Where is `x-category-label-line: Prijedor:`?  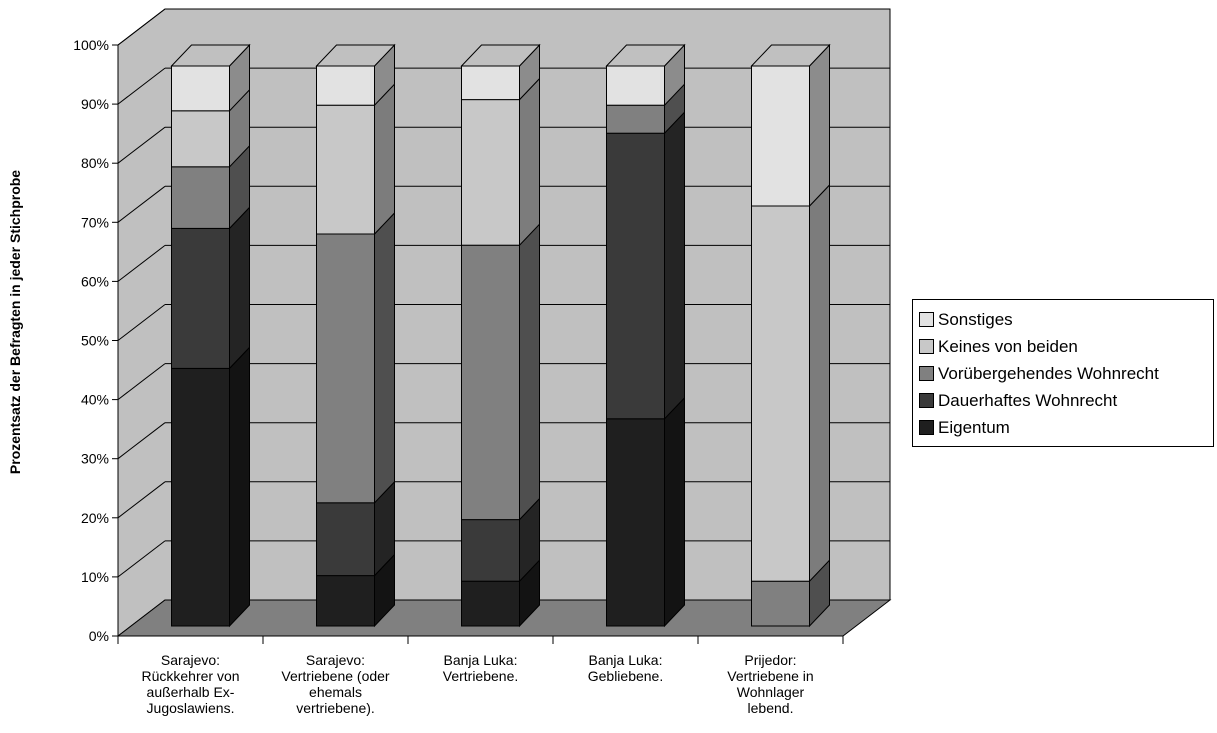
x-category-label-line: Prijedor: is located at coordinates (770, 660).